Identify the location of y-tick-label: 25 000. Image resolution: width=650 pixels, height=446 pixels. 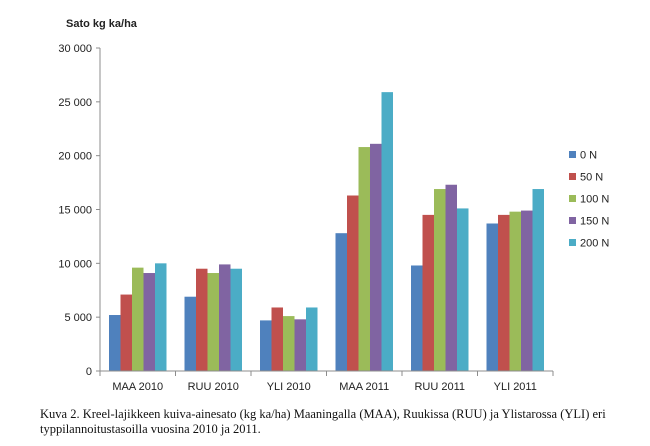
(75, 103).